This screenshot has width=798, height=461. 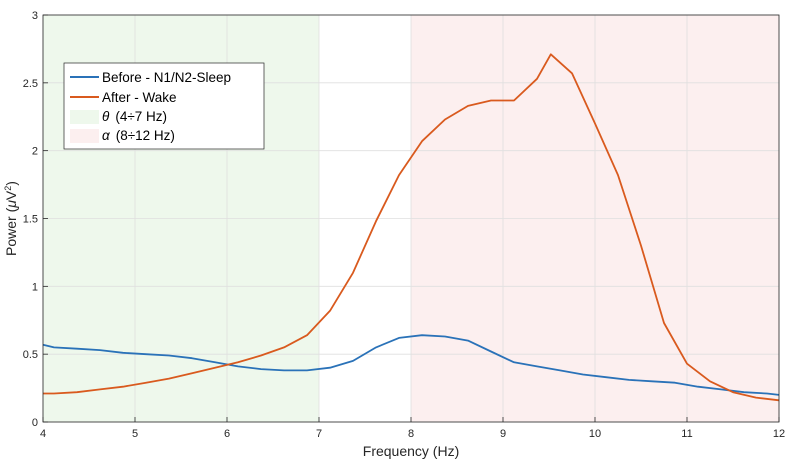 What do you see at coordinates (11, 204) in the screenshot?
I see `y-axis-label-mu: μ` at bounding box center [11, 204].